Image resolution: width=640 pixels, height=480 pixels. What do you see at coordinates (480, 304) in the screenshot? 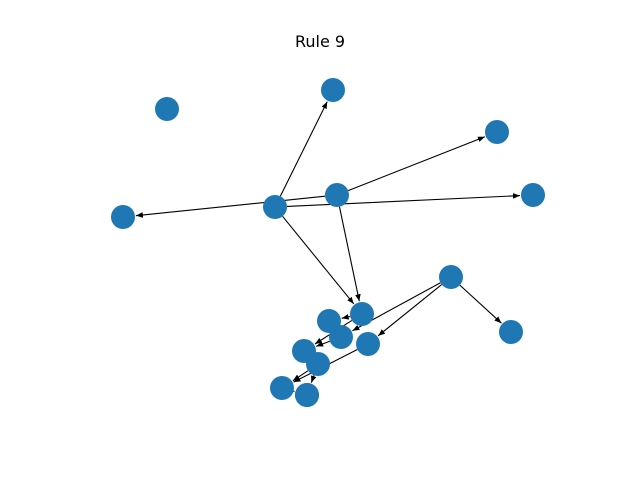
I see `edge-i-h` at bounding box center [480, 304].